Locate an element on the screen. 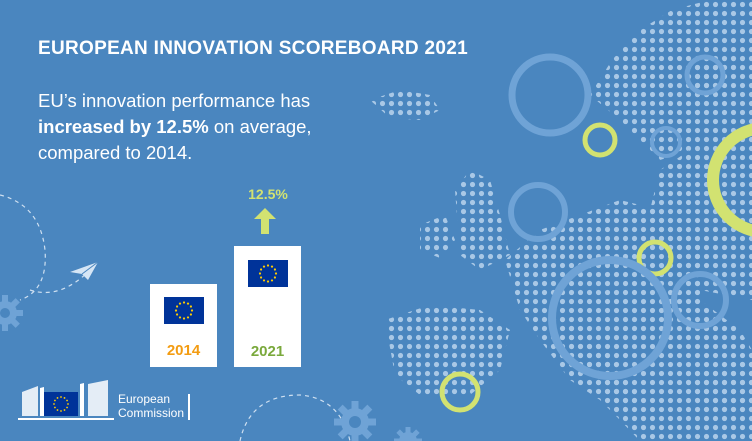 Image resolution: width=752 pixels, height=441 pixels. headline-line-3: compared to 2014. is located at coordinates (115, 152).